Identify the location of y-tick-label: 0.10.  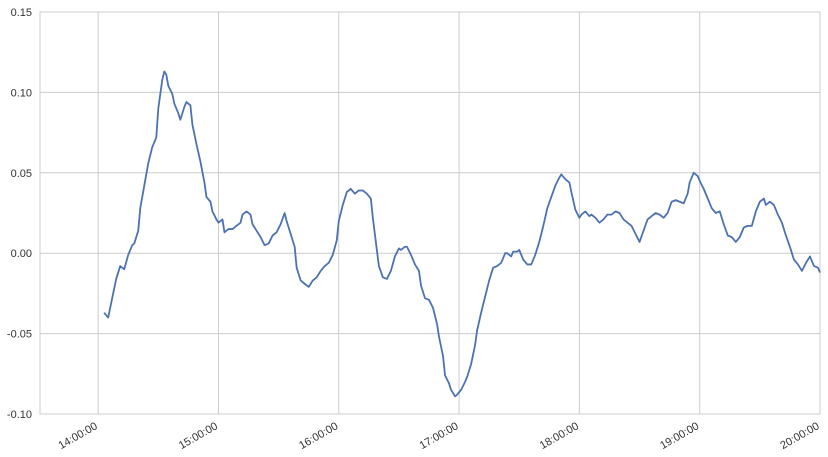
(21, 93).